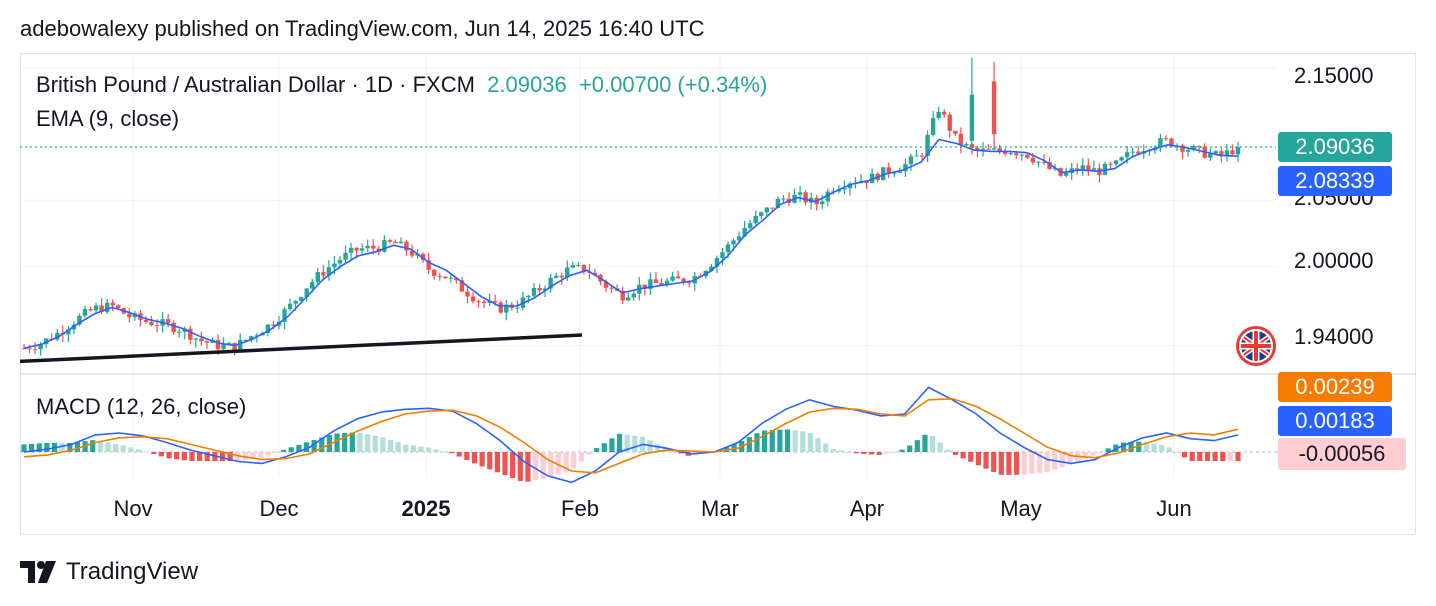 The image size is (1436, 606). What do you see at coordinates (580, 508) in the screenshot?
I see `x-tick-label: Feb` at bounding box center [580, 508].